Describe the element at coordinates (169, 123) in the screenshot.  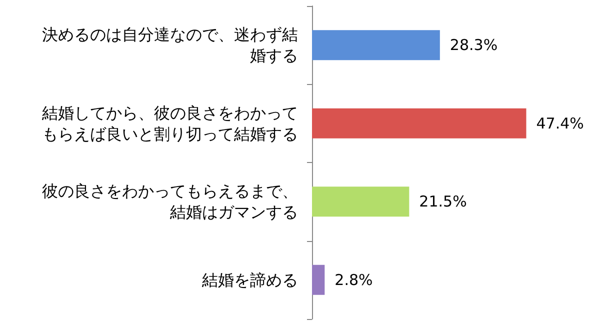
I see `y-tick-label: 結婚してから、彼の良さをわかってもらえば良いと割り切って結婚する` at that location.